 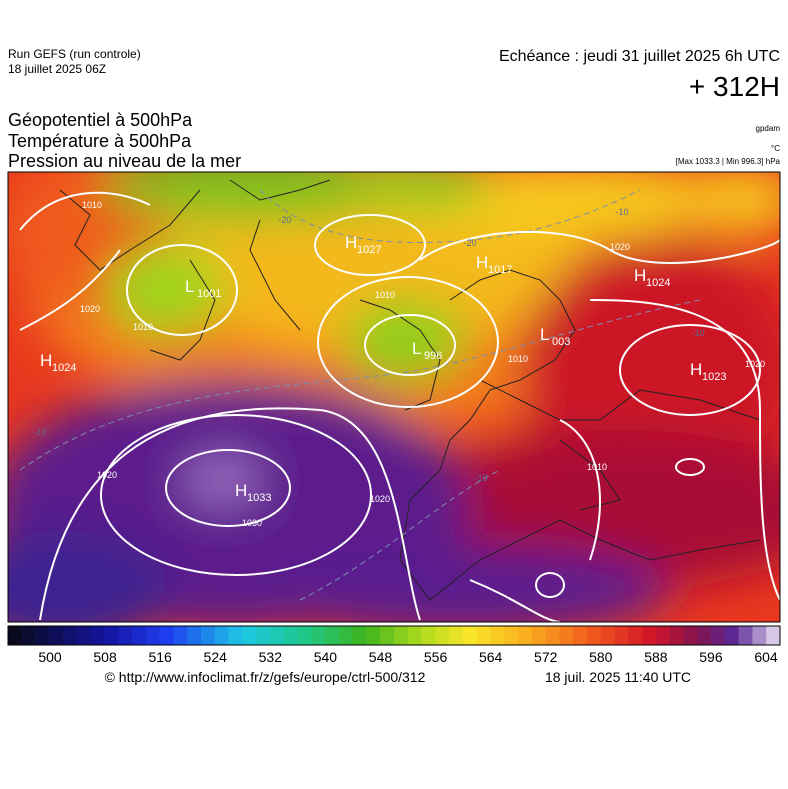 I want to click on pressure-center-value: 1024, so click(x=658, y=283).